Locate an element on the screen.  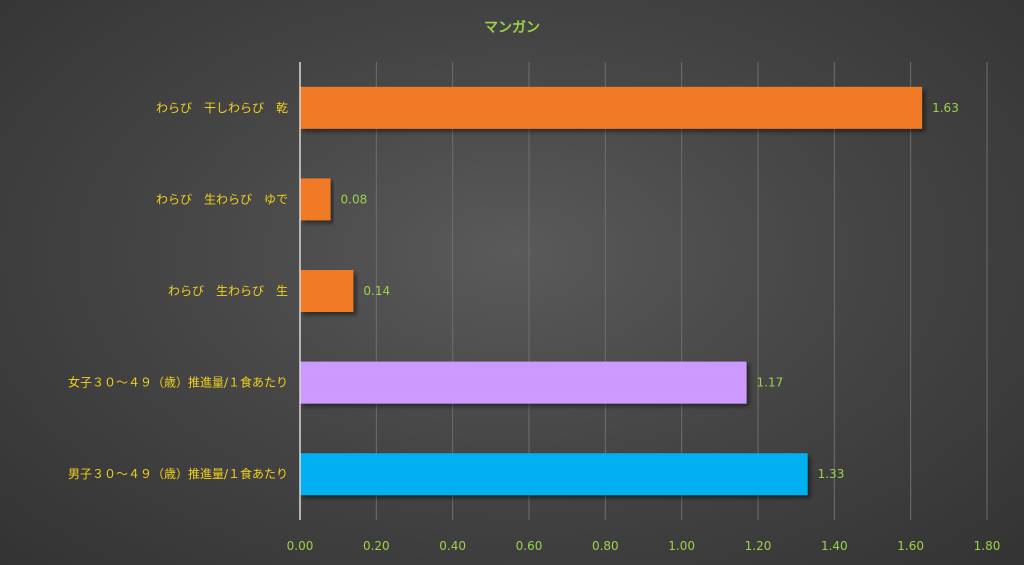
x-tick-label: 1.60 is located at coordinates (910, 546).